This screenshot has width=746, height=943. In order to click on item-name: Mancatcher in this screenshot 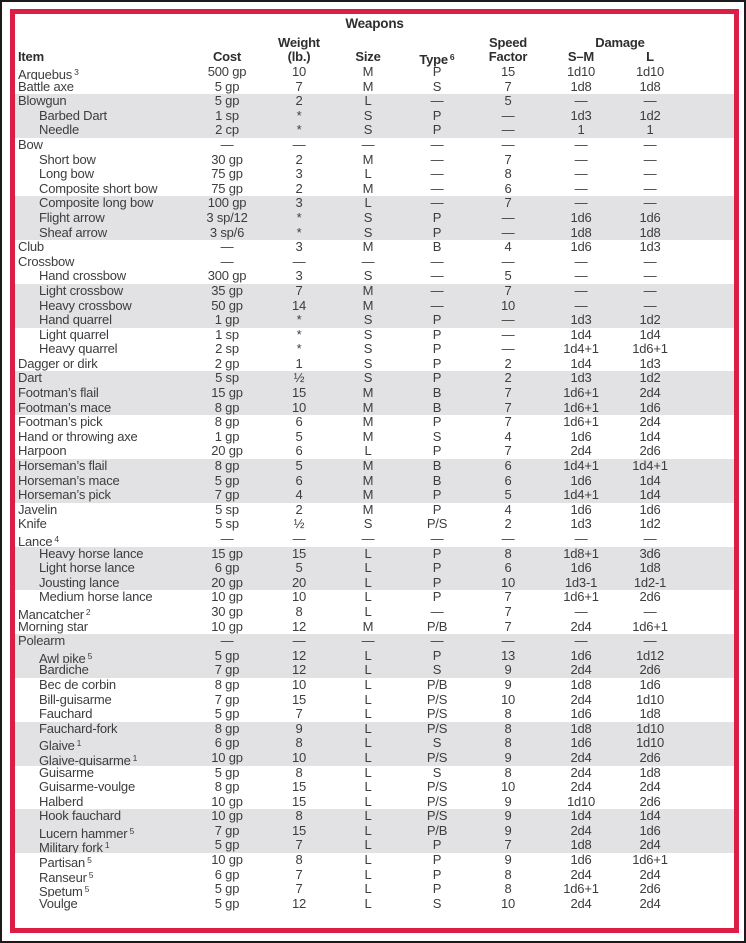, I will do `click(51, 613)`.